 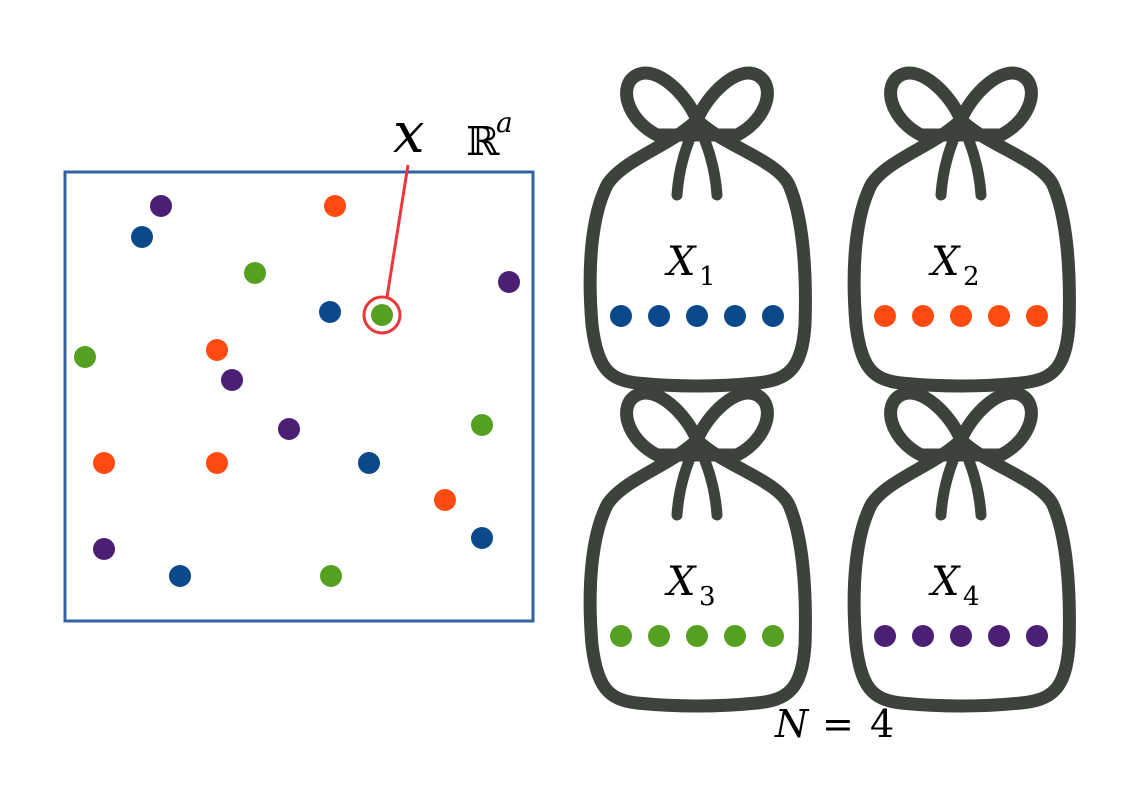 I want to click on pointer-line, so click(x=397, y=231).